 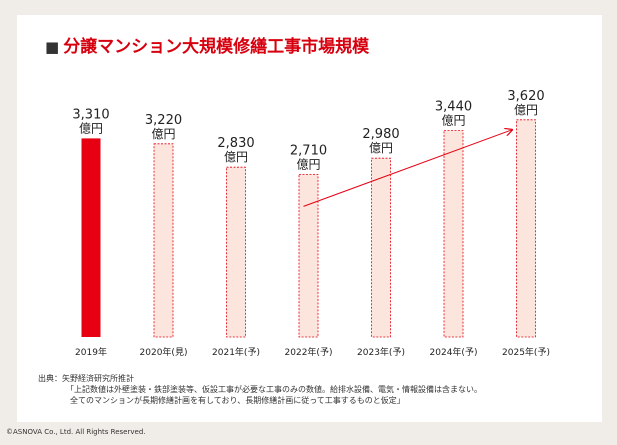 I want to click on category-label-5: 2024年(予), so click(x=454, y=352).